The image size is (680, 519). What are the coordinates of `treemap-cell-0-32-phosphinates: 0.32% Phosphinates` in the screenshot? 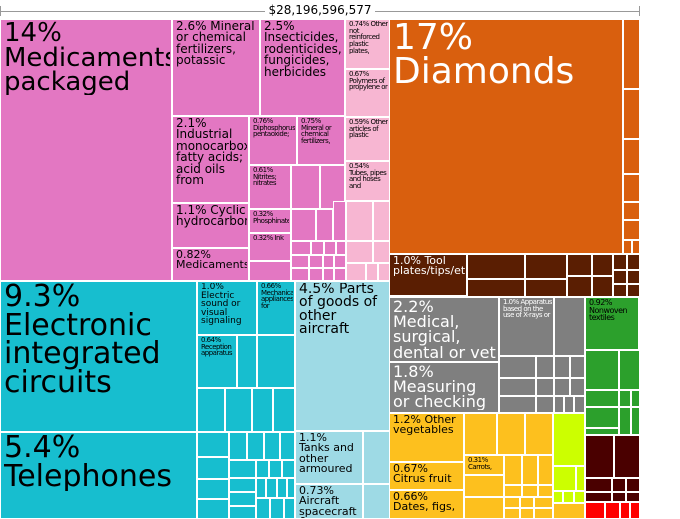 It's located at (270, 221).